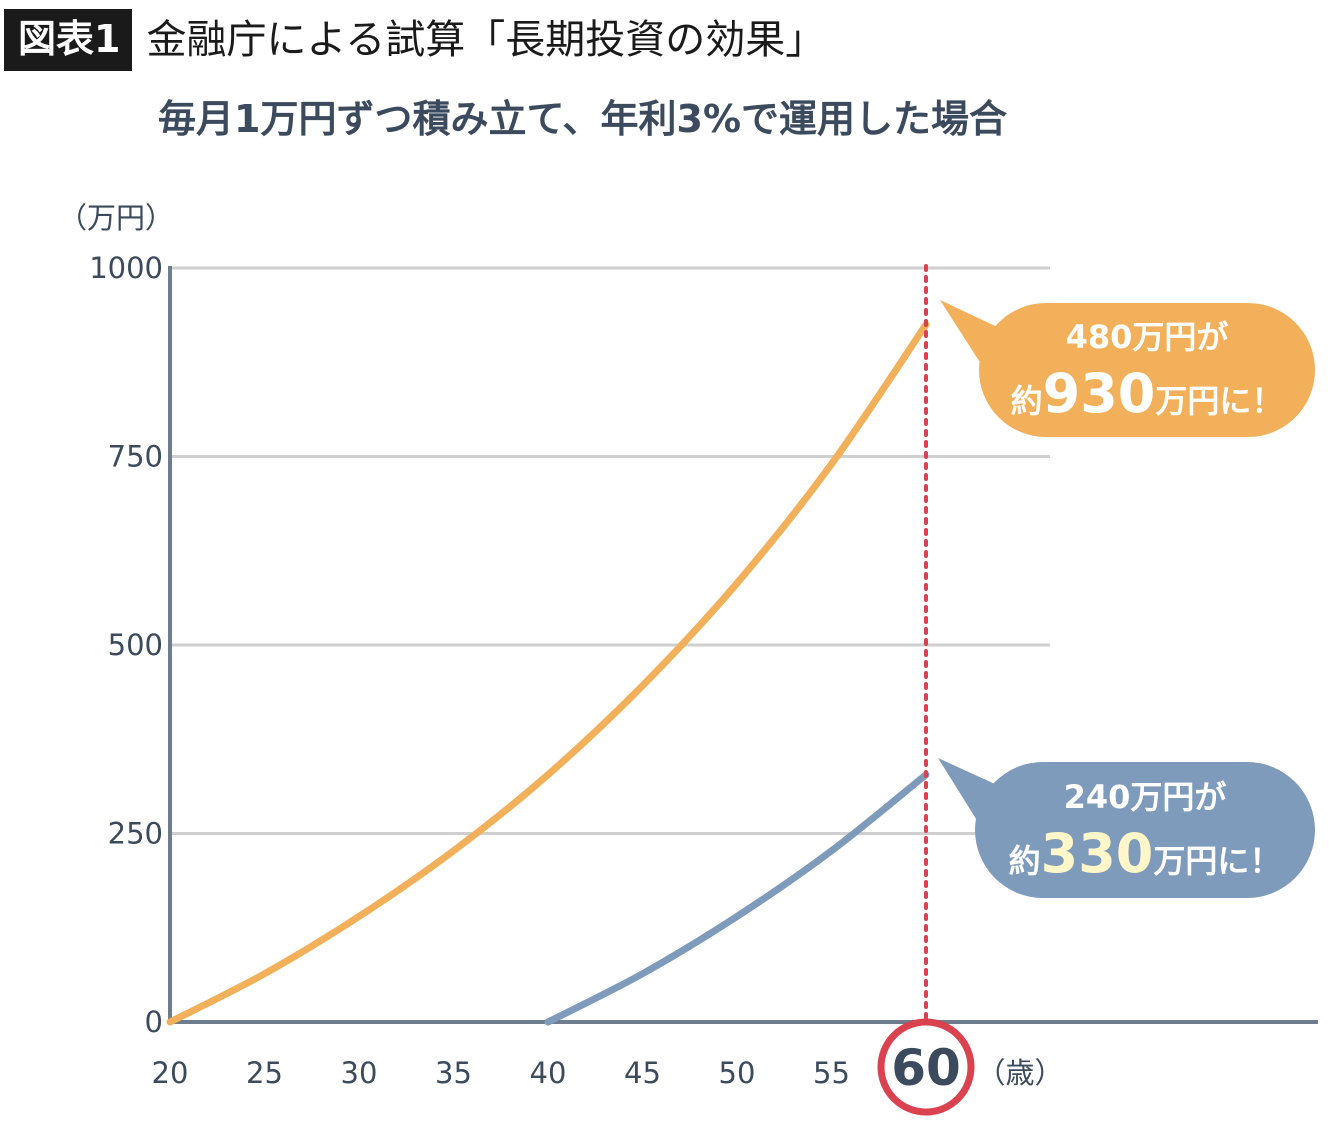 The width and height of the screenshot is (1340, 1125). Describe the element at coordinates (1145, 853) in the screenshot. I see `callout-line2: 約330万円に！` at that location.